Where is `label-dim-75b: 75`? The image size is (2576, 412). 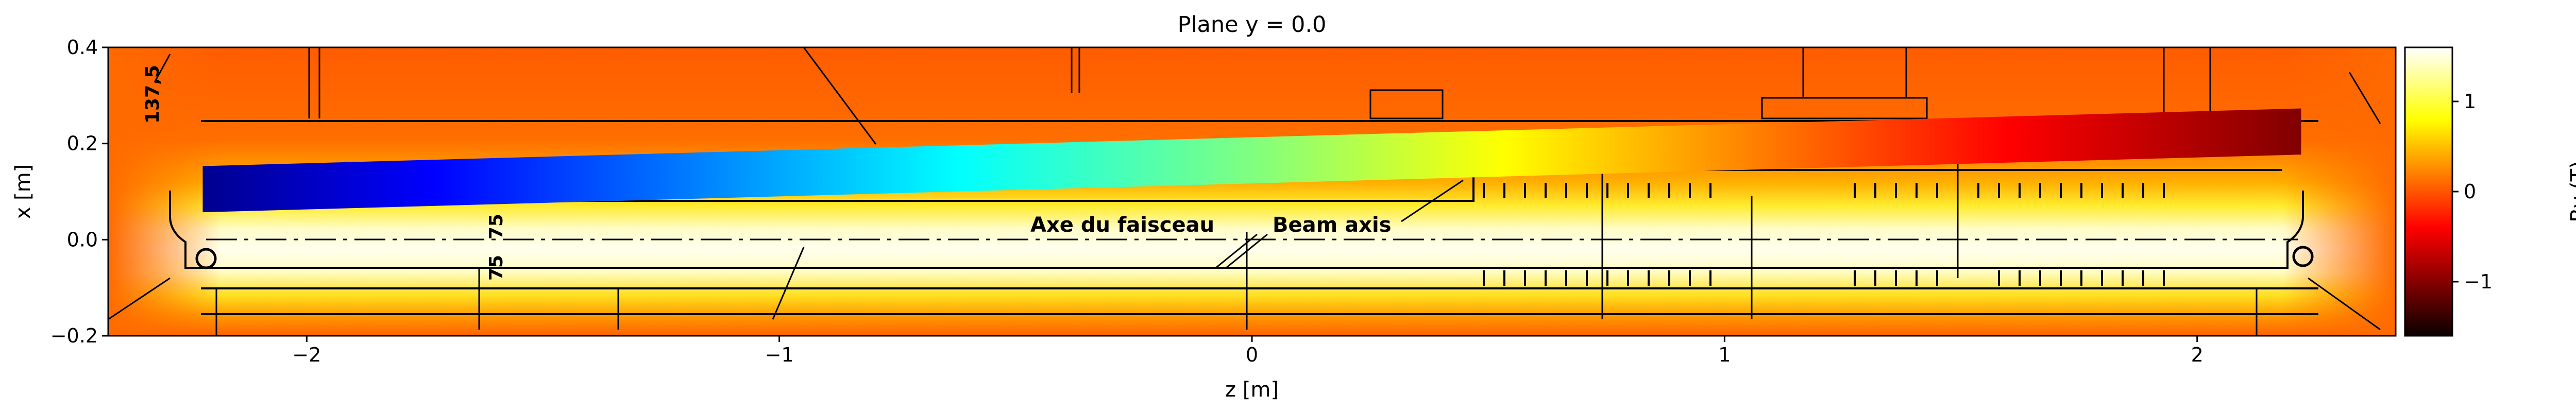
label-dim-75b: 75 is located at coordinates (497, 268).